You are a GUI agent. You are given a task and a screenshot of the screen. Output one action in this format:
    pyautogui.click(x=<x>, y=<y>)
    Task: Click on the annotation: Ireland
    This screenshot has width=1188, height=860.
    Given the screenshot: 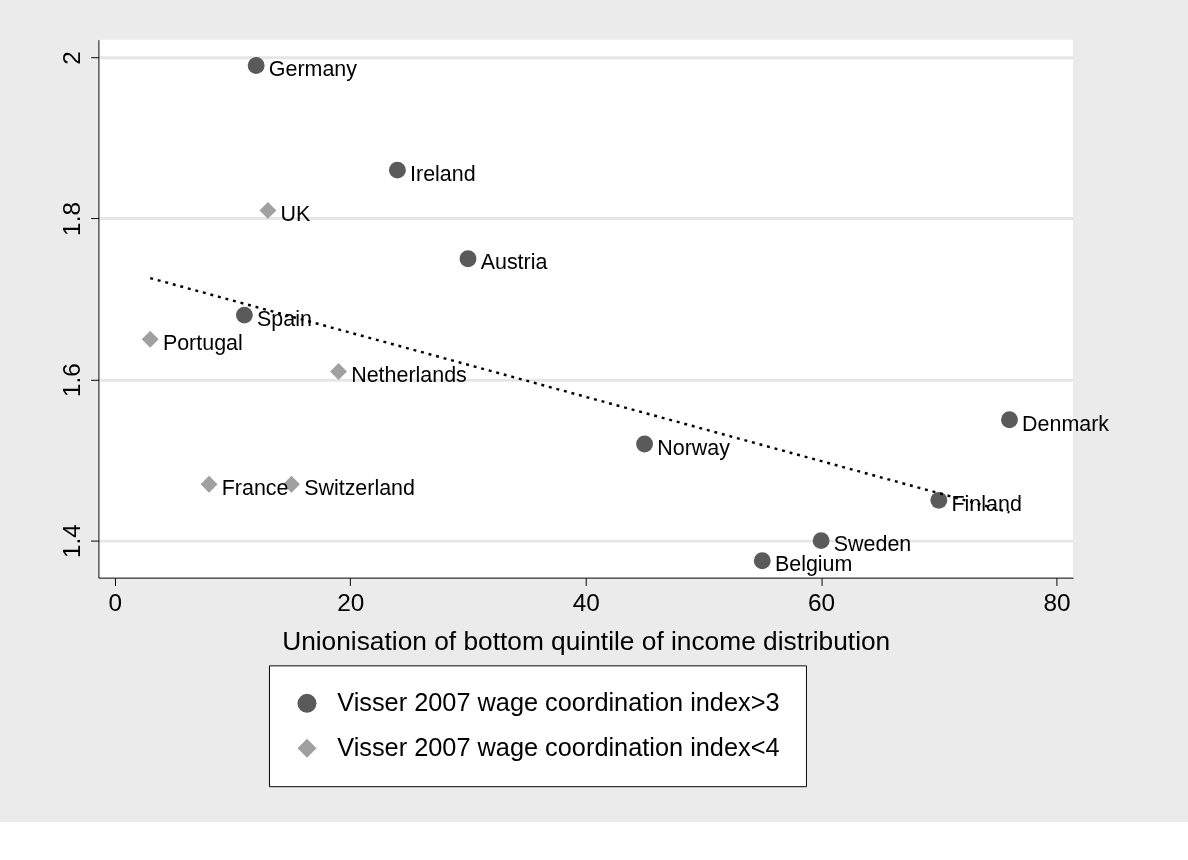 What is the action you would take?
    pyautogui.click(x=443, y=173)
    